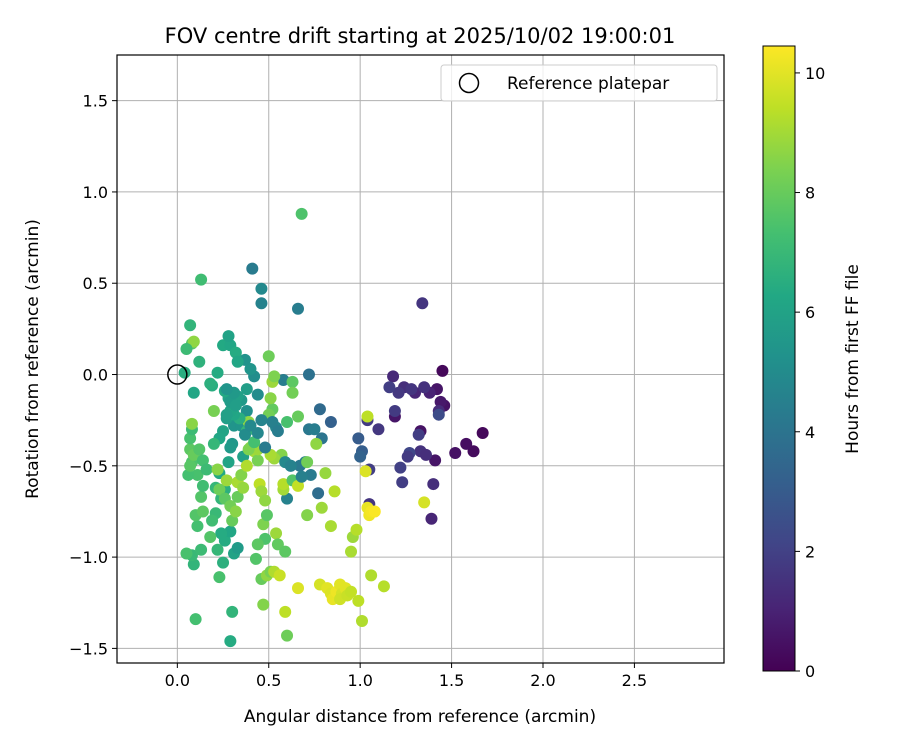  Describe the element at coordinates (268, 680) in the screenshot. I see `x-tick-label: 0.5` at that location.